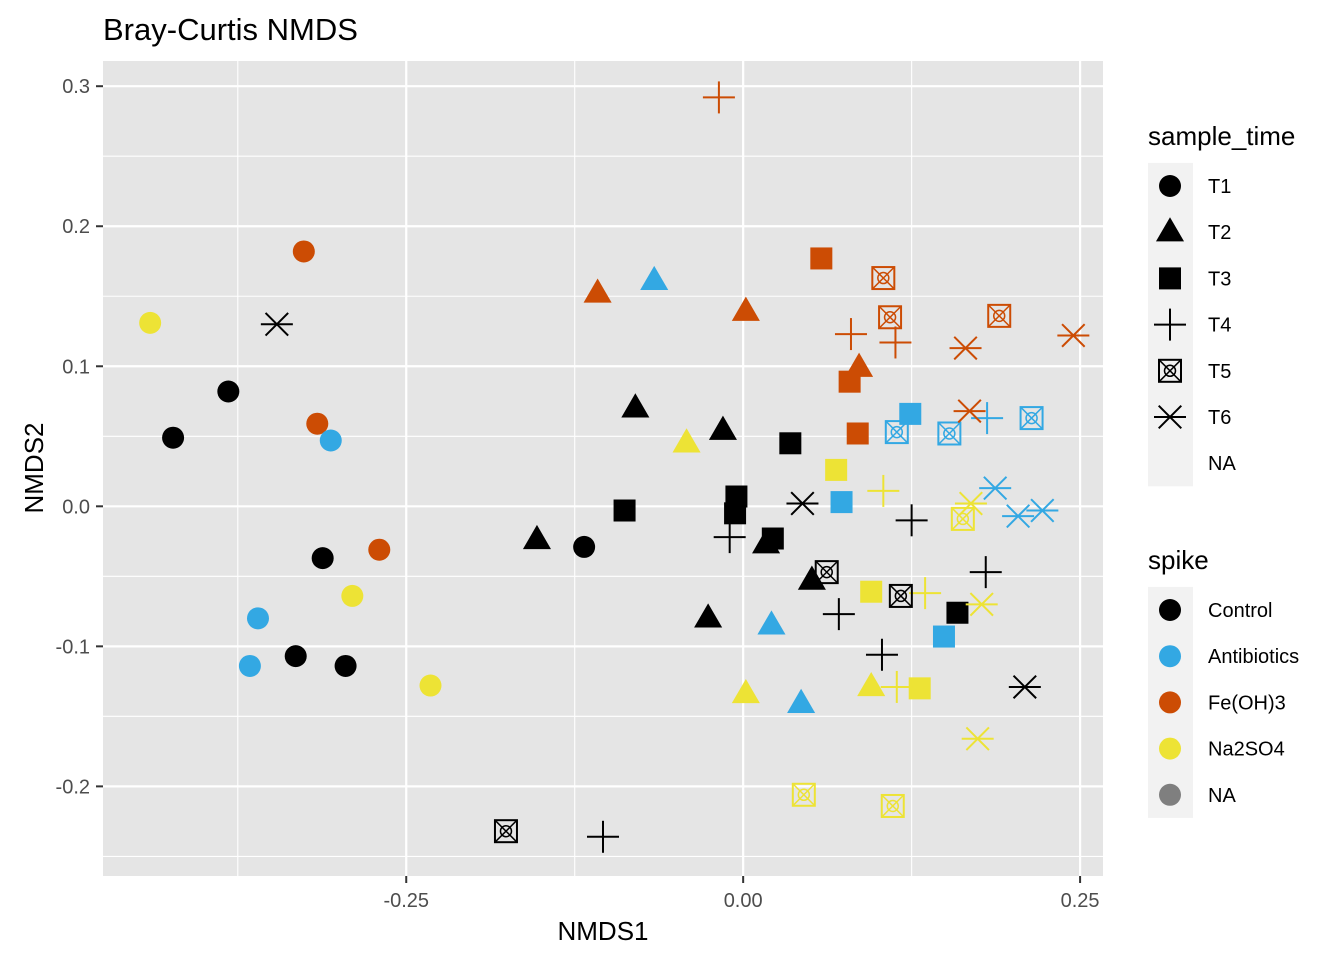 The width and height of the screenshot is (1344, 960). I want to click on legend-label: T5, so click(1219, 372).